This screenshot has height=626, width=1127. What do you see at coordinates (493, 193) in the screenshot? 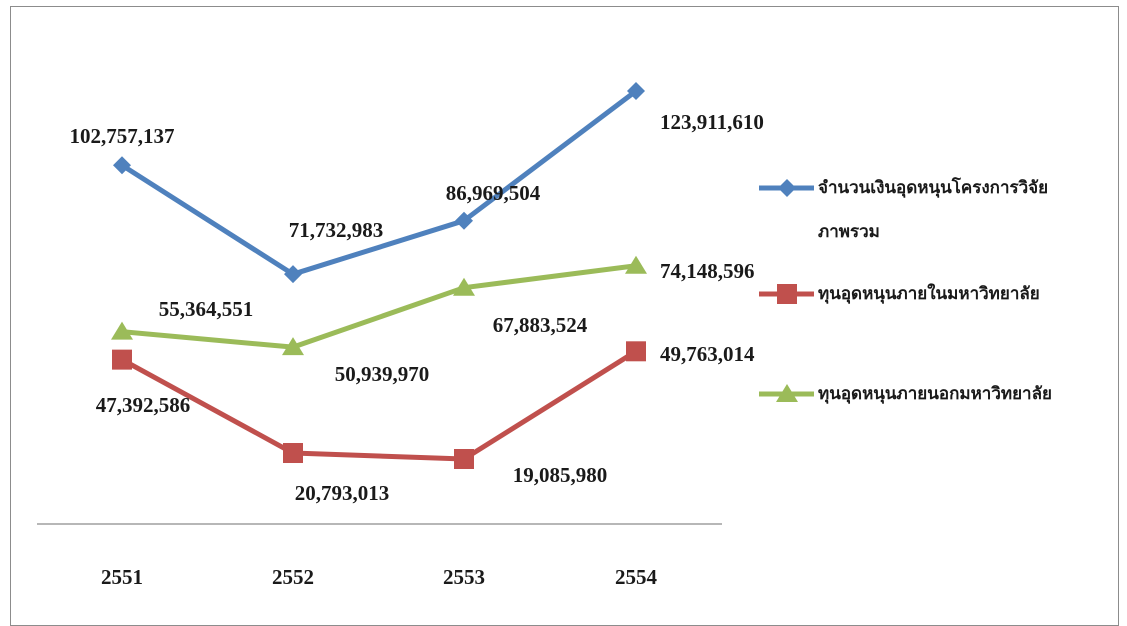
I see `data-label: 86,969,504` at bounding box center [493, 193].